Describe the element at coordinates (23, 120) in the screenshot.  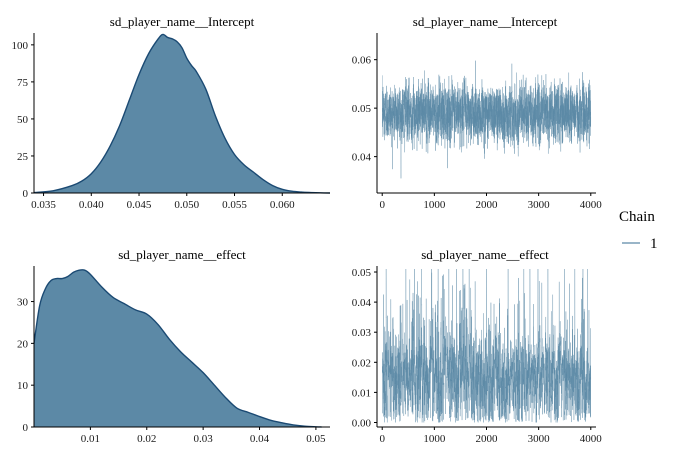
I see `y-tick-label: 50` at that location.